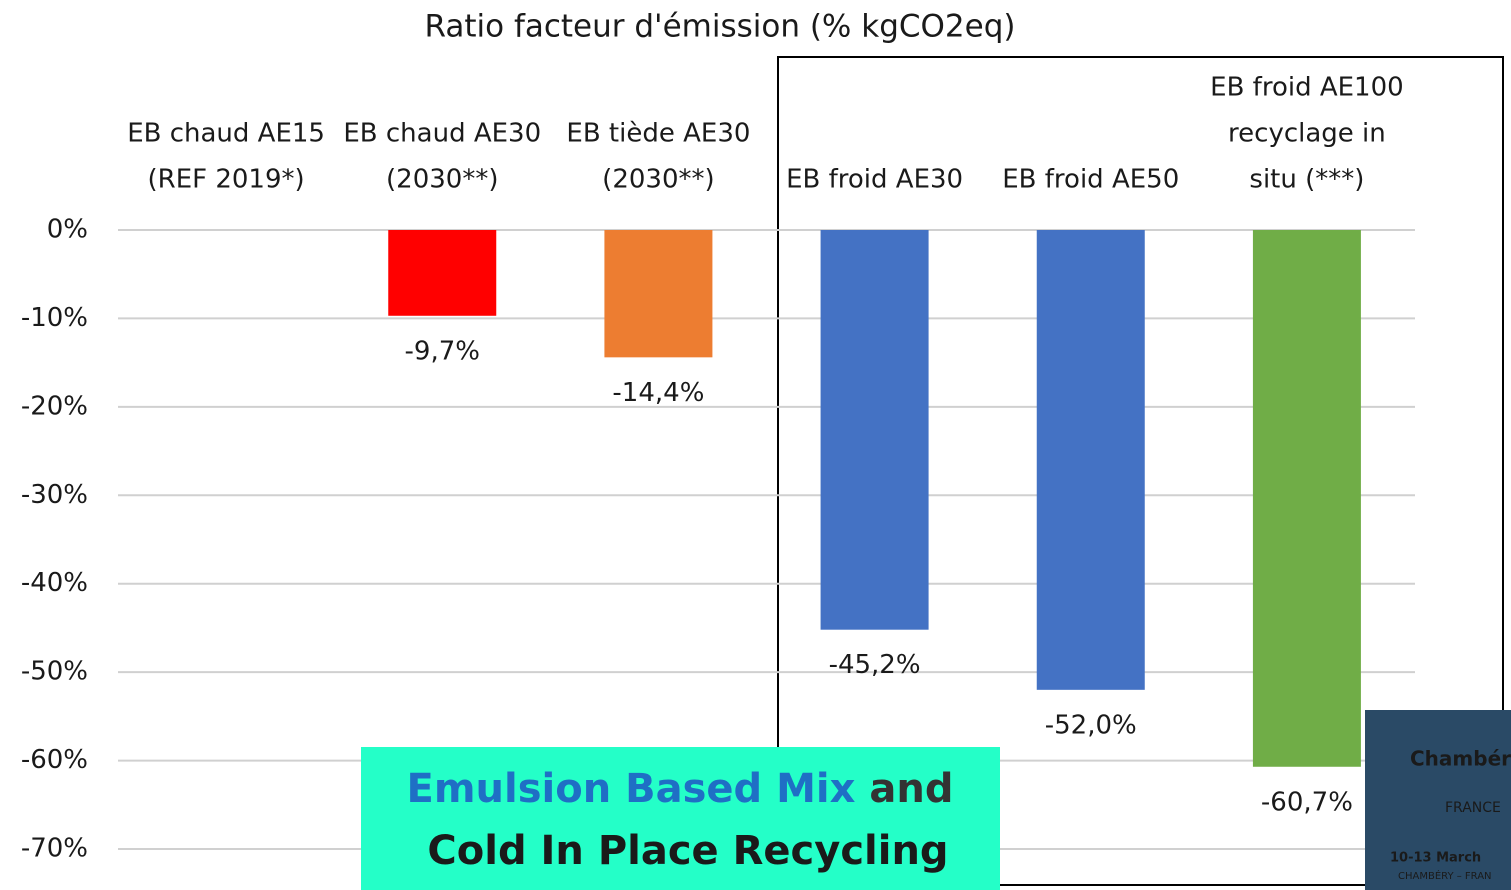 Image resolution: width=1511 pixels, height=890 pixels. I want to click on annotation-part: and, so click(904, 789).